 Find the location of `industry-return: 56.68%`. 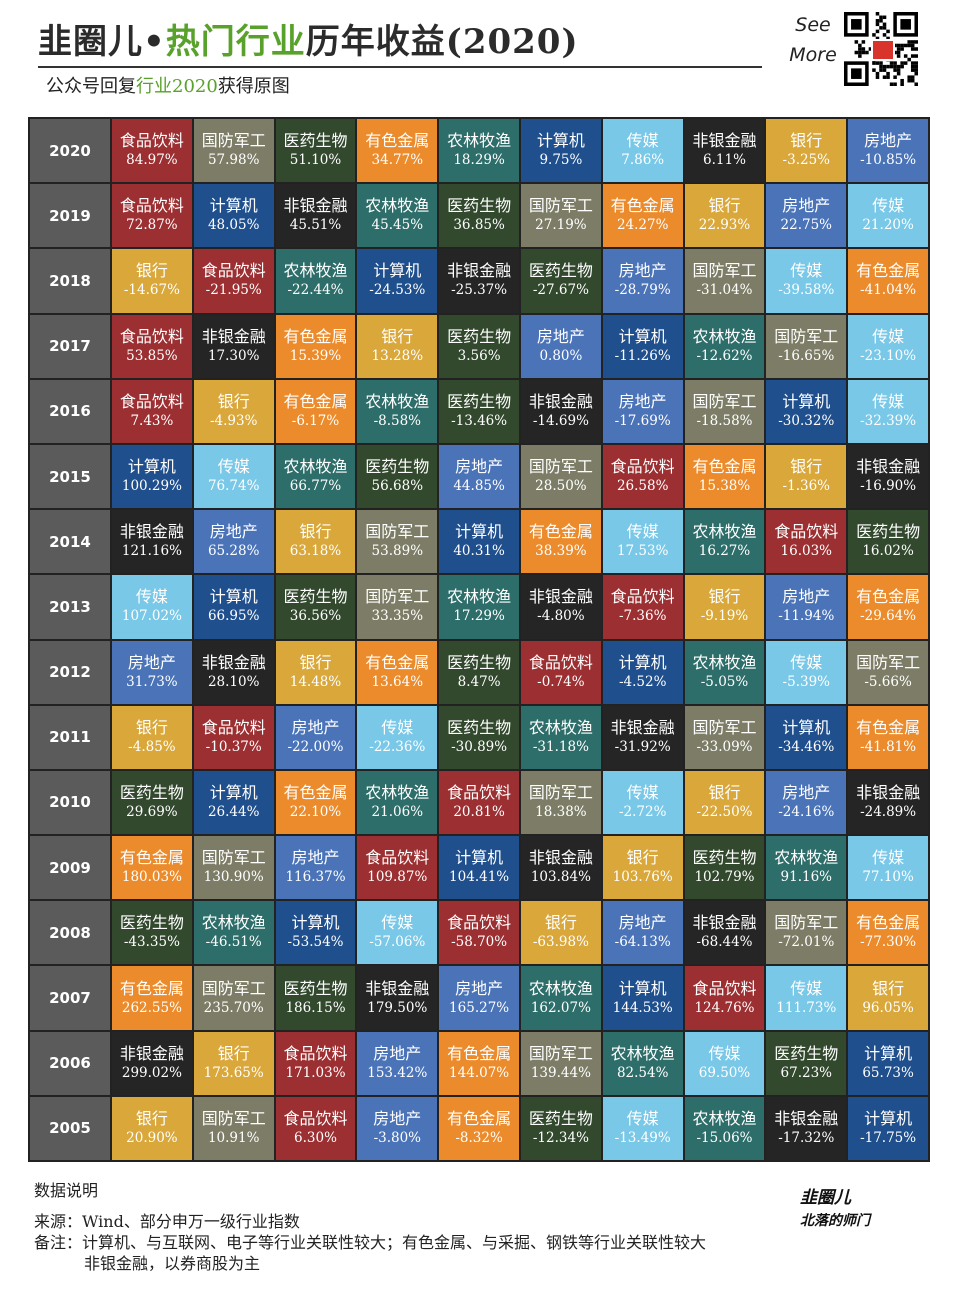

industry-return: 56.68% is located at coordinates (397, 486).